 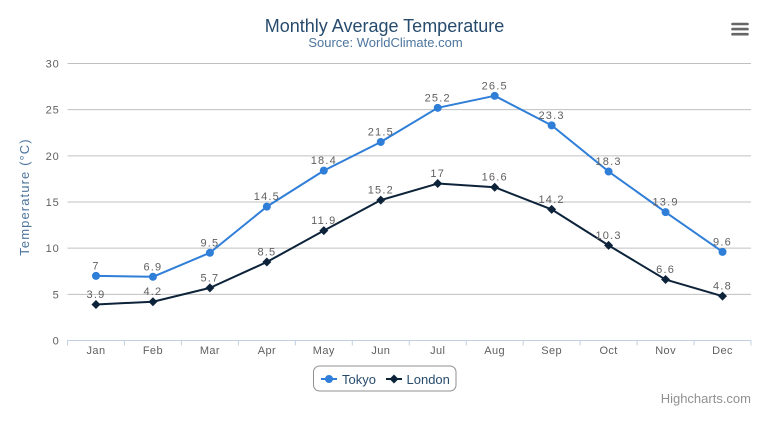 I want to click on svg-text: 15, so click(x=53, y=203).